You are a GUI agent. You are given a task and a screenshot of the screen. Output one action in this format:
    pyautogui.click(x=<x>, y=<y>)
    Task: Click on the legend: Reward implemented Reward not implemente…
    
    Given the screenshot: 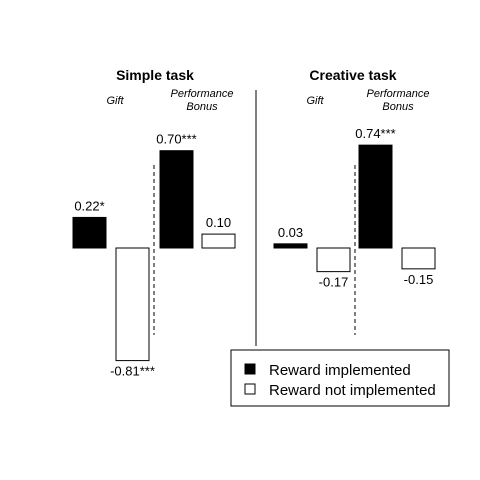 What is the action you would take?
    pyautogui.click(x=340, y=378)
    